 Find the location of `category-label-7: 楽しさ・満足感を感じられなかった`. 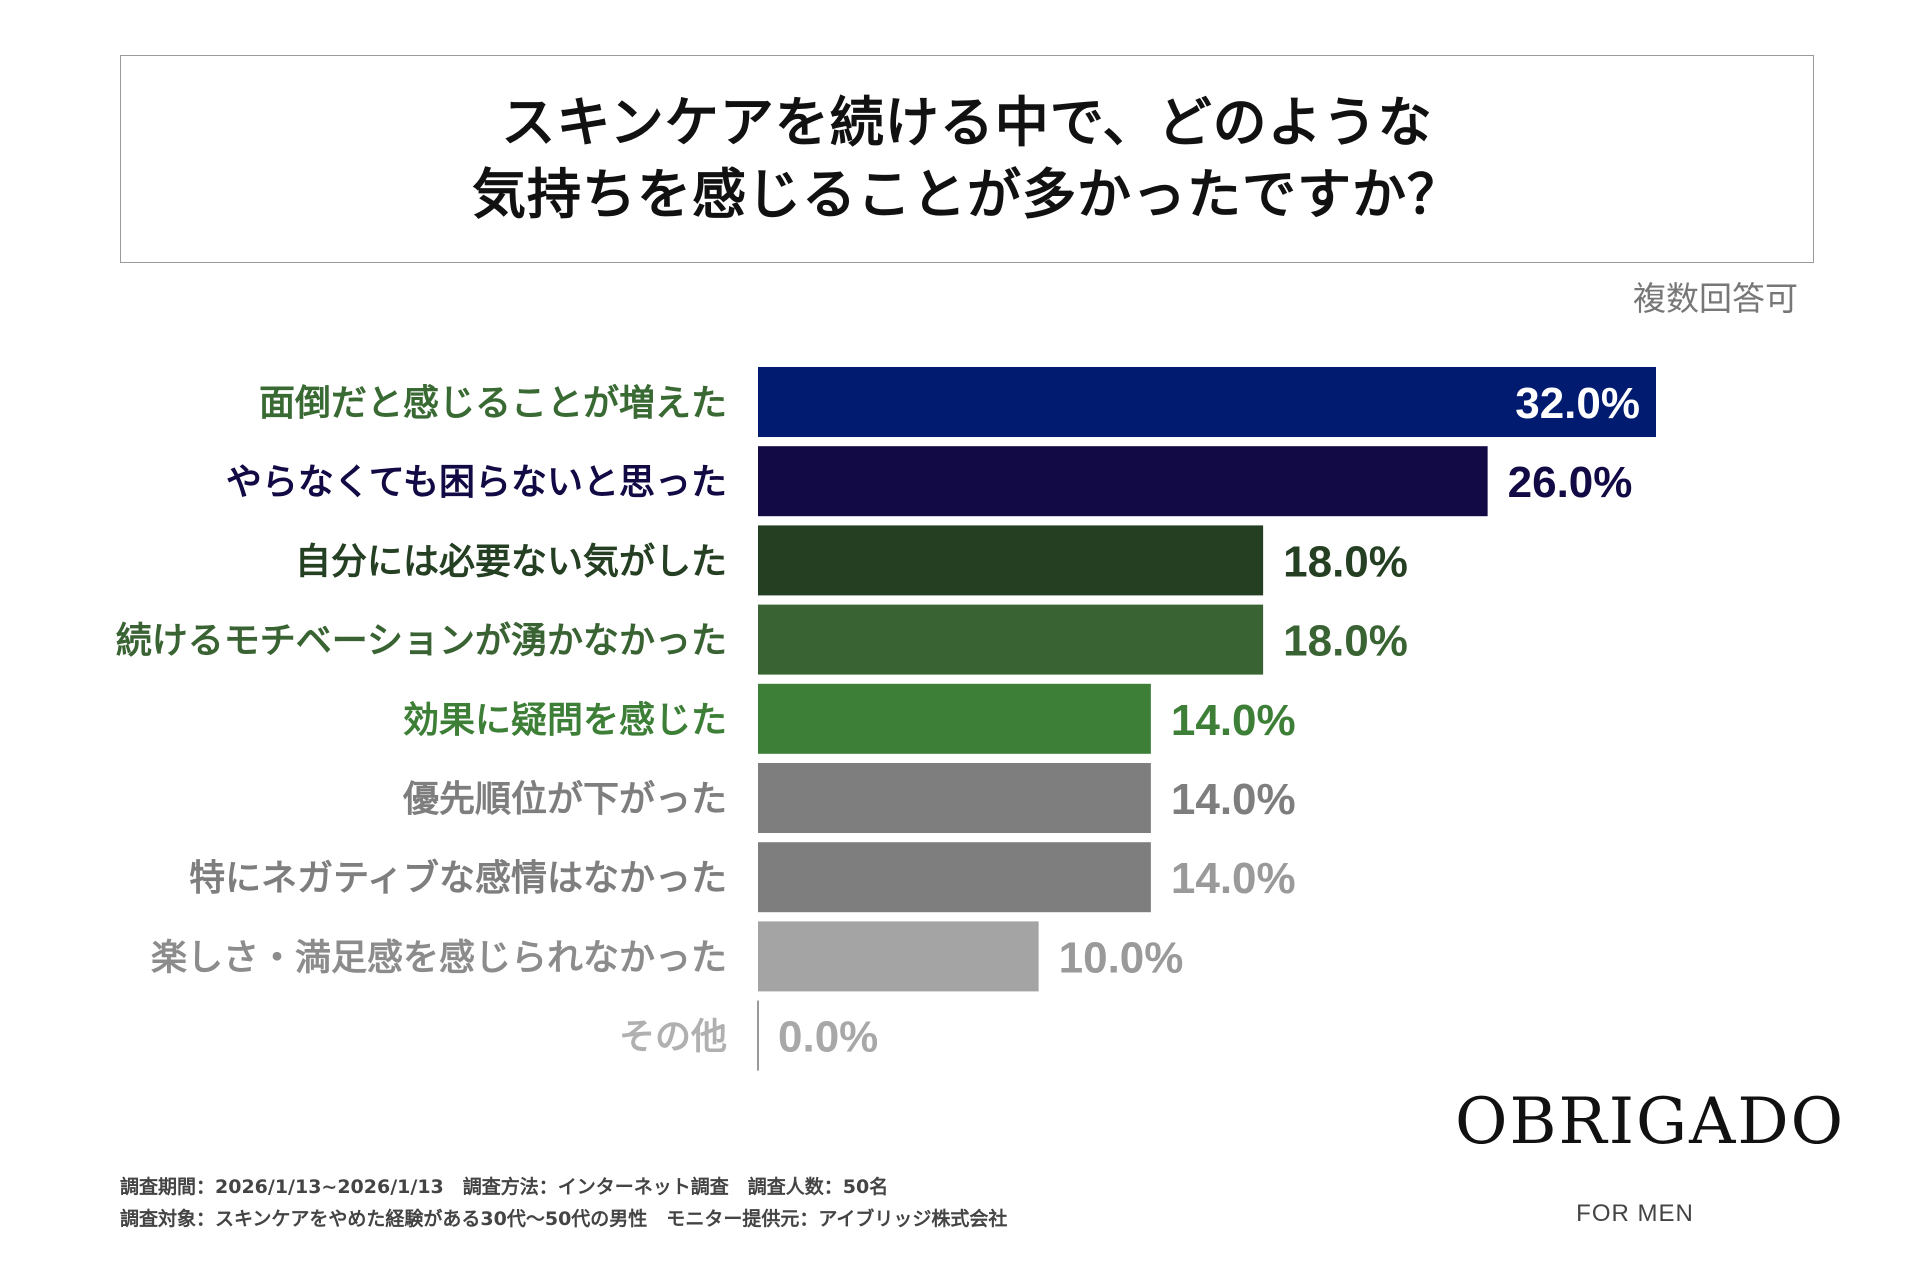

category-label-7: 楽しさ・満足感を感じられなかった is located at coordinates (439, 957).